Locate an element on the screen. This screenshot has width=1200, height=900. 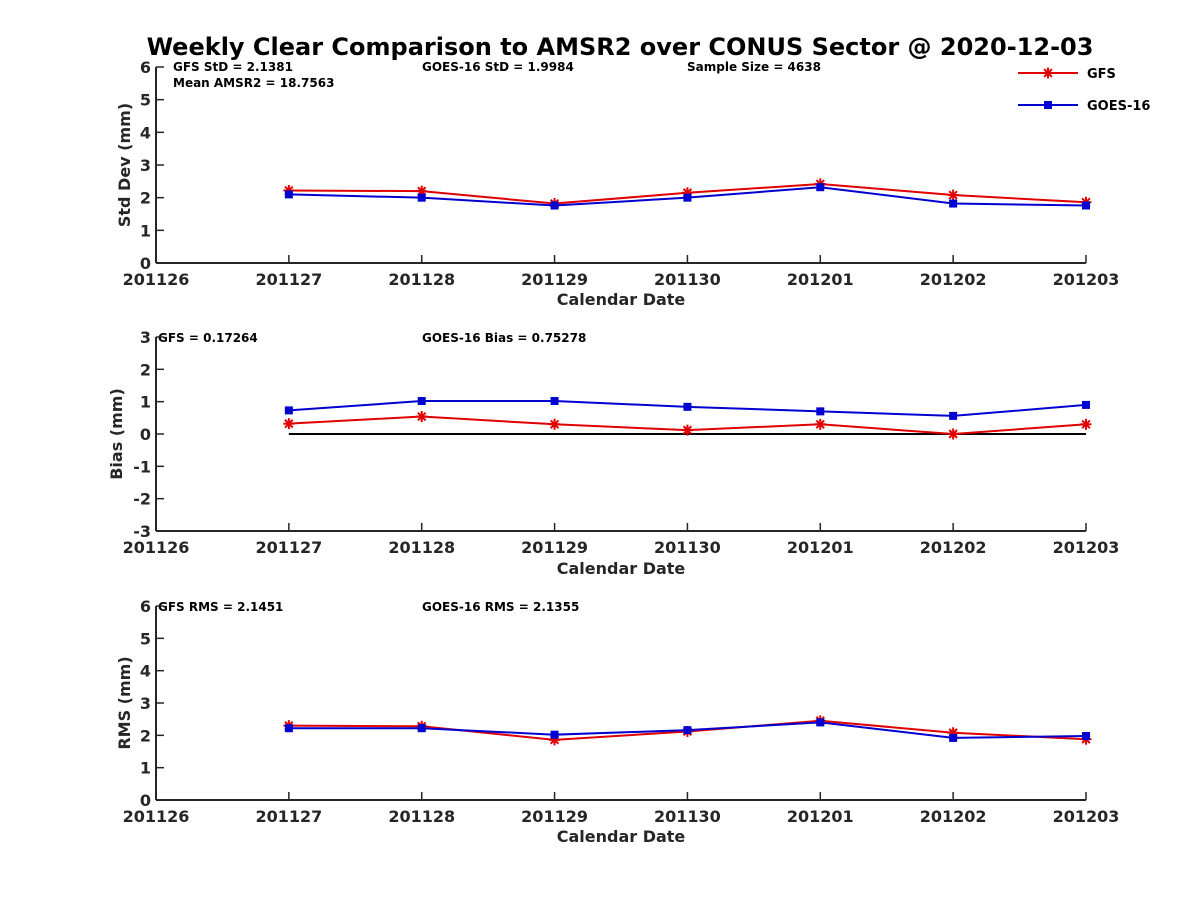
y-axis-label: RMS (mm) is located at coordinates (124, 702).